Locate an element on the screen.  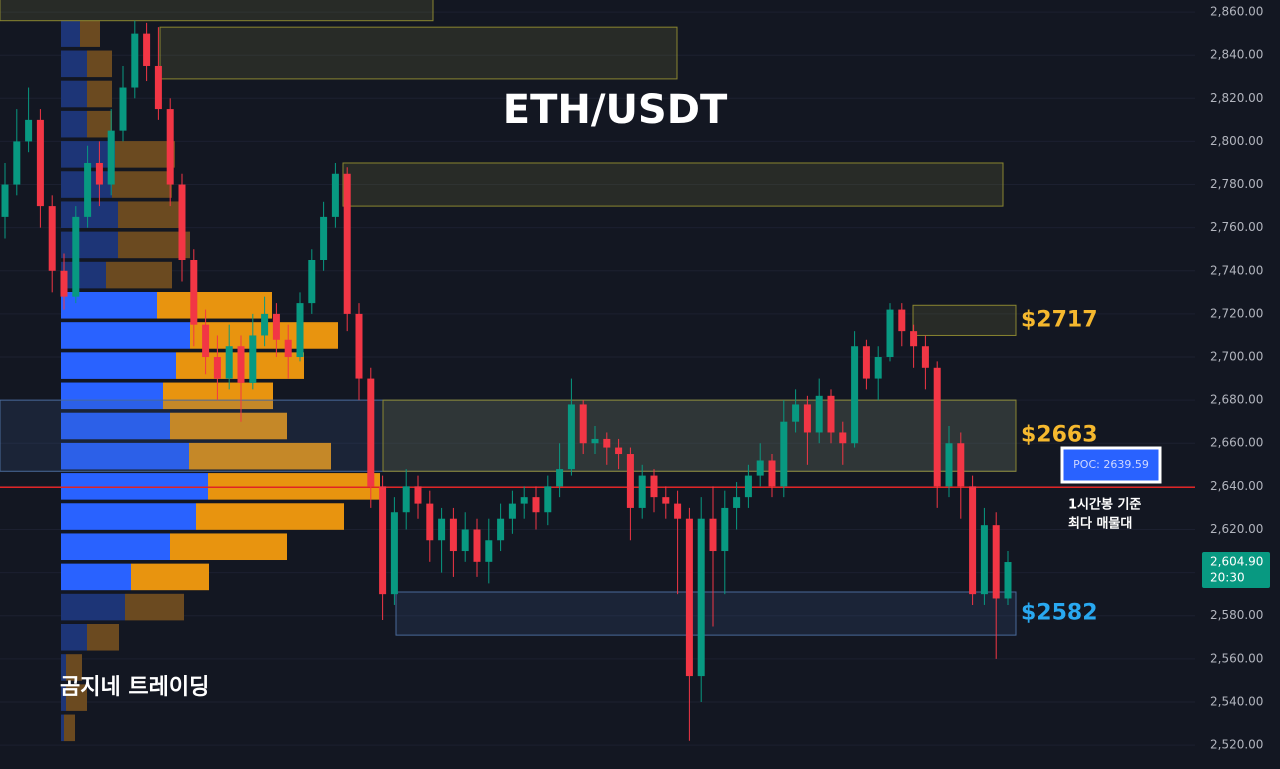
y-tick-label: 2,840.00 is located at coordinates (1236, 55).